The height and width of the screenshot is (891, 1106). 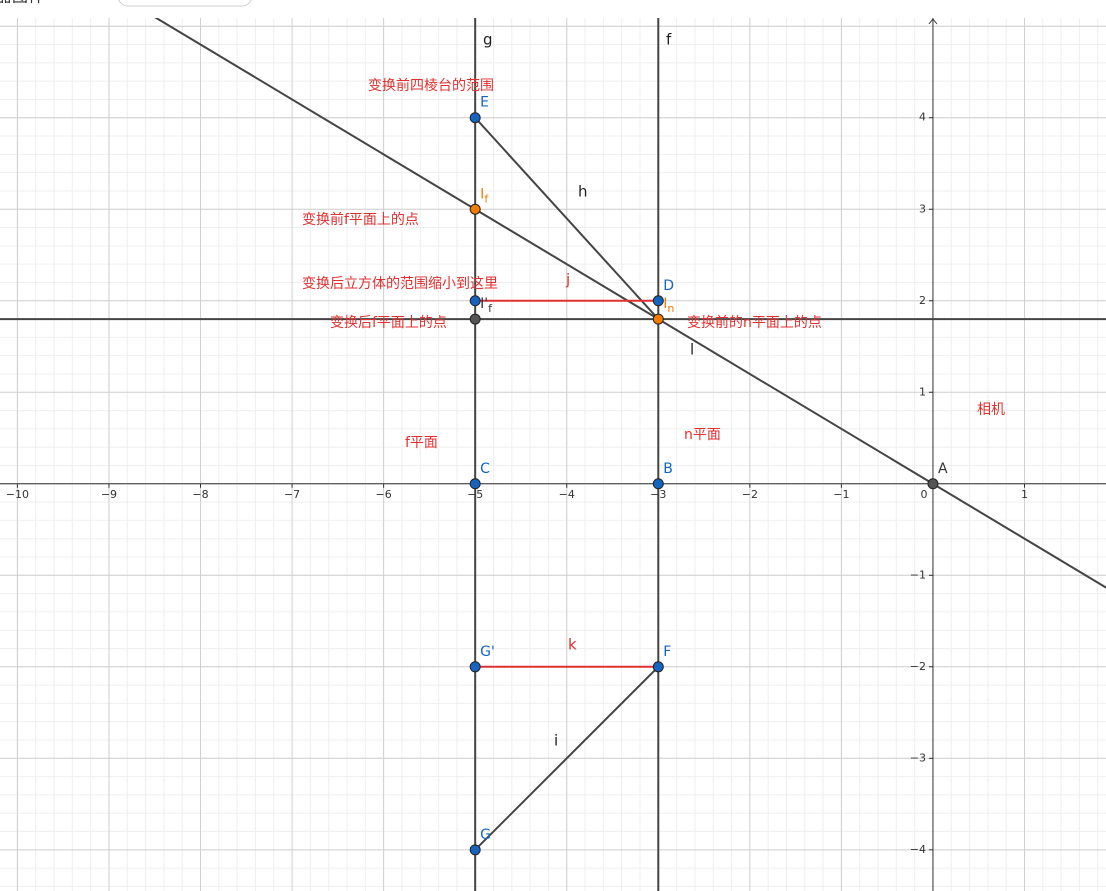 I want to click on point-name: E, so click(x=484, y=103).